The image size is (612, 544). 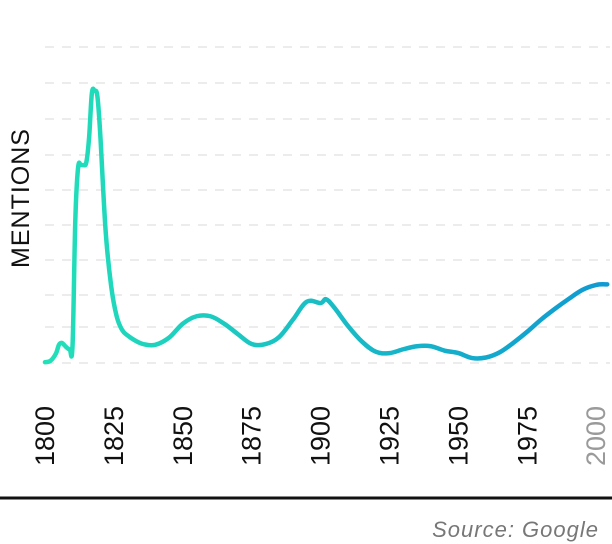 I want to click on x-tick-label: 1825, so click(x=114, y=436).